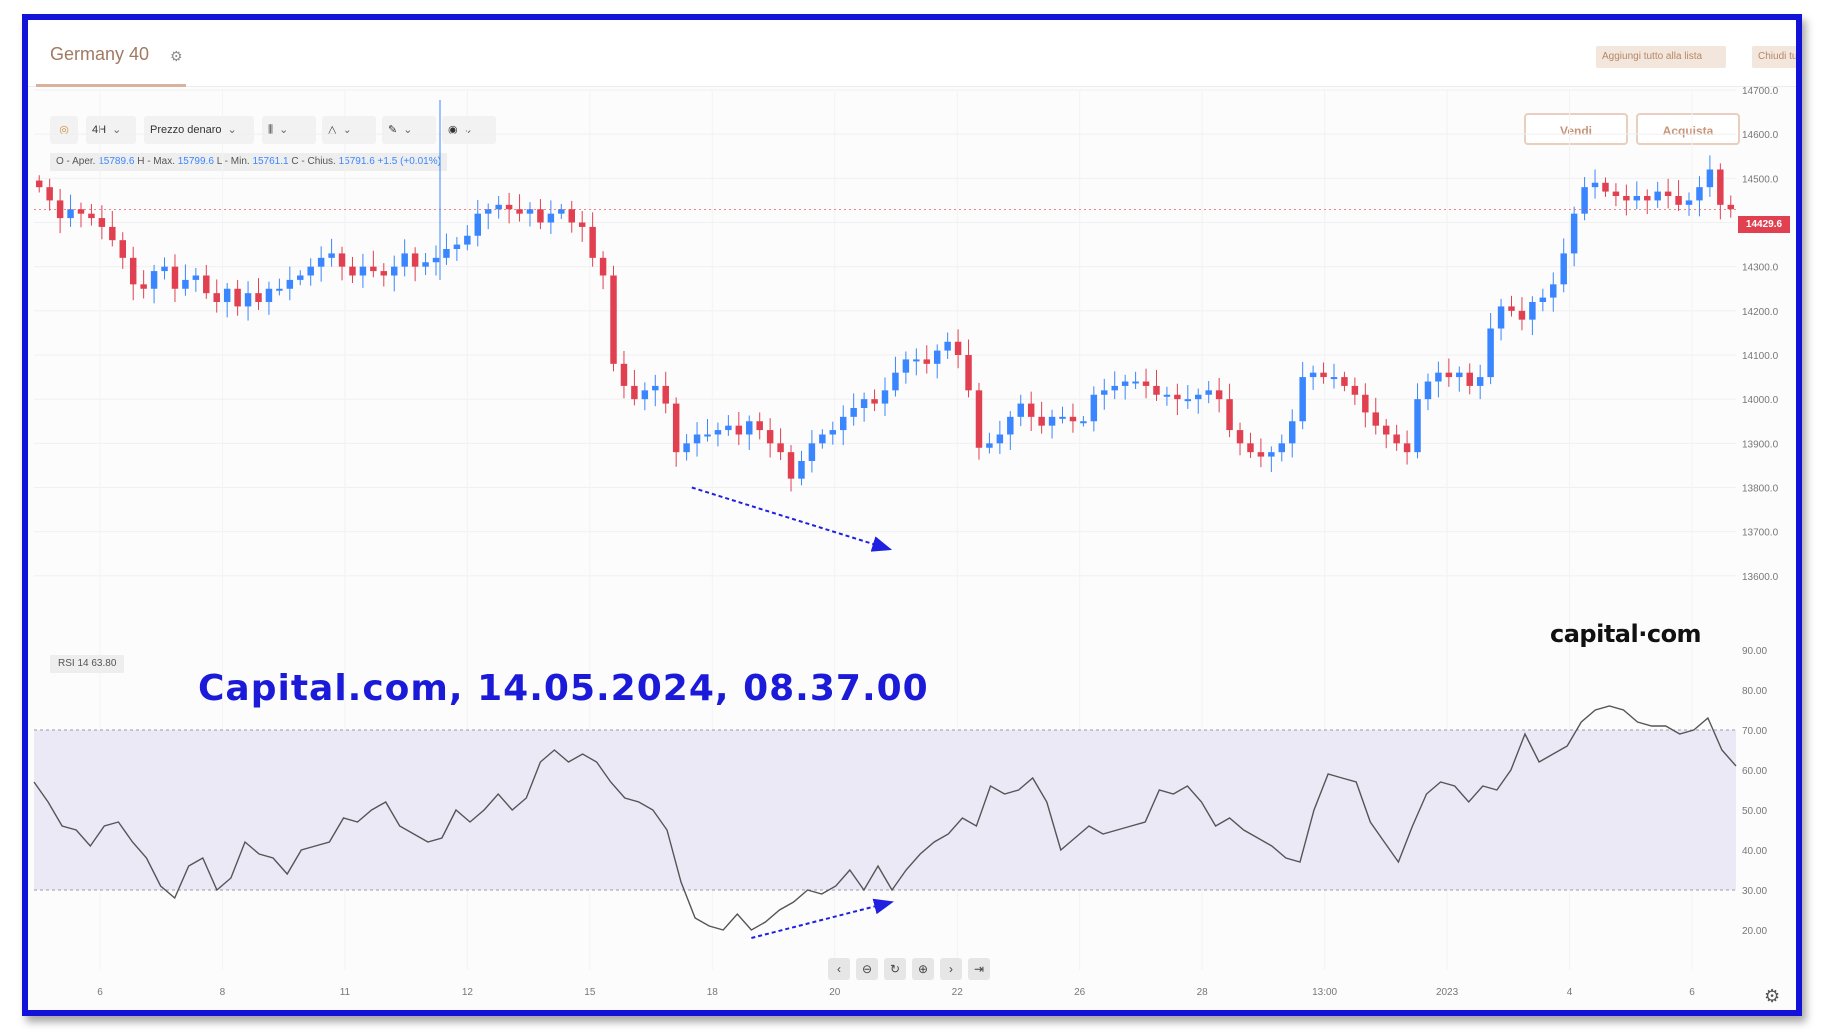 This screenshot has height=1034, width=1826. What do you see at coordinates (1661, 57) in the screenshot?
I see `add-to-watchlist-button: Aggiungi tutto alla lista` at bounding box center [1661, 57].